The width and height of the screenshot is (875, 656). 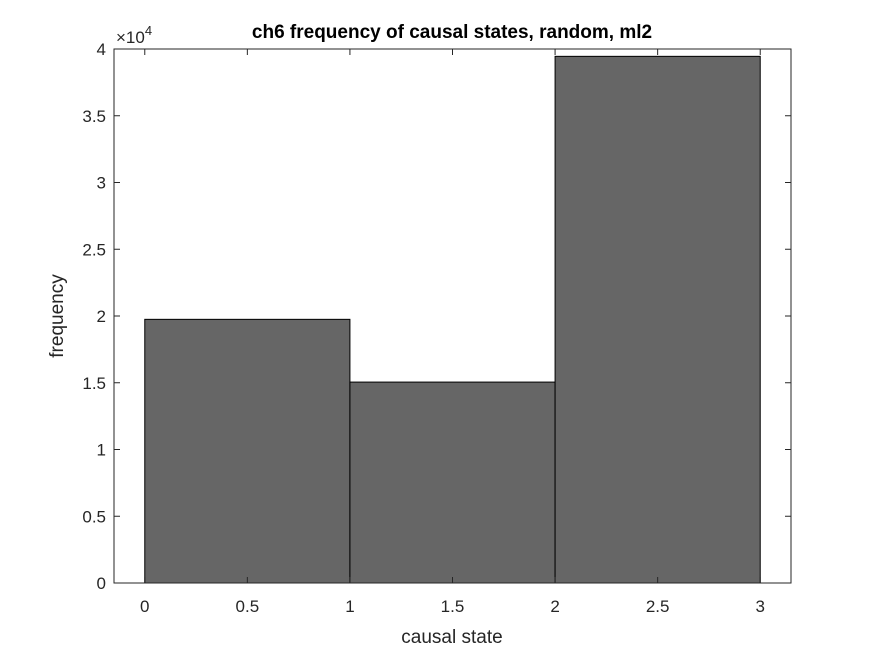 I want to click on x-tick-label: 0.5, so click(x=248, y=606).